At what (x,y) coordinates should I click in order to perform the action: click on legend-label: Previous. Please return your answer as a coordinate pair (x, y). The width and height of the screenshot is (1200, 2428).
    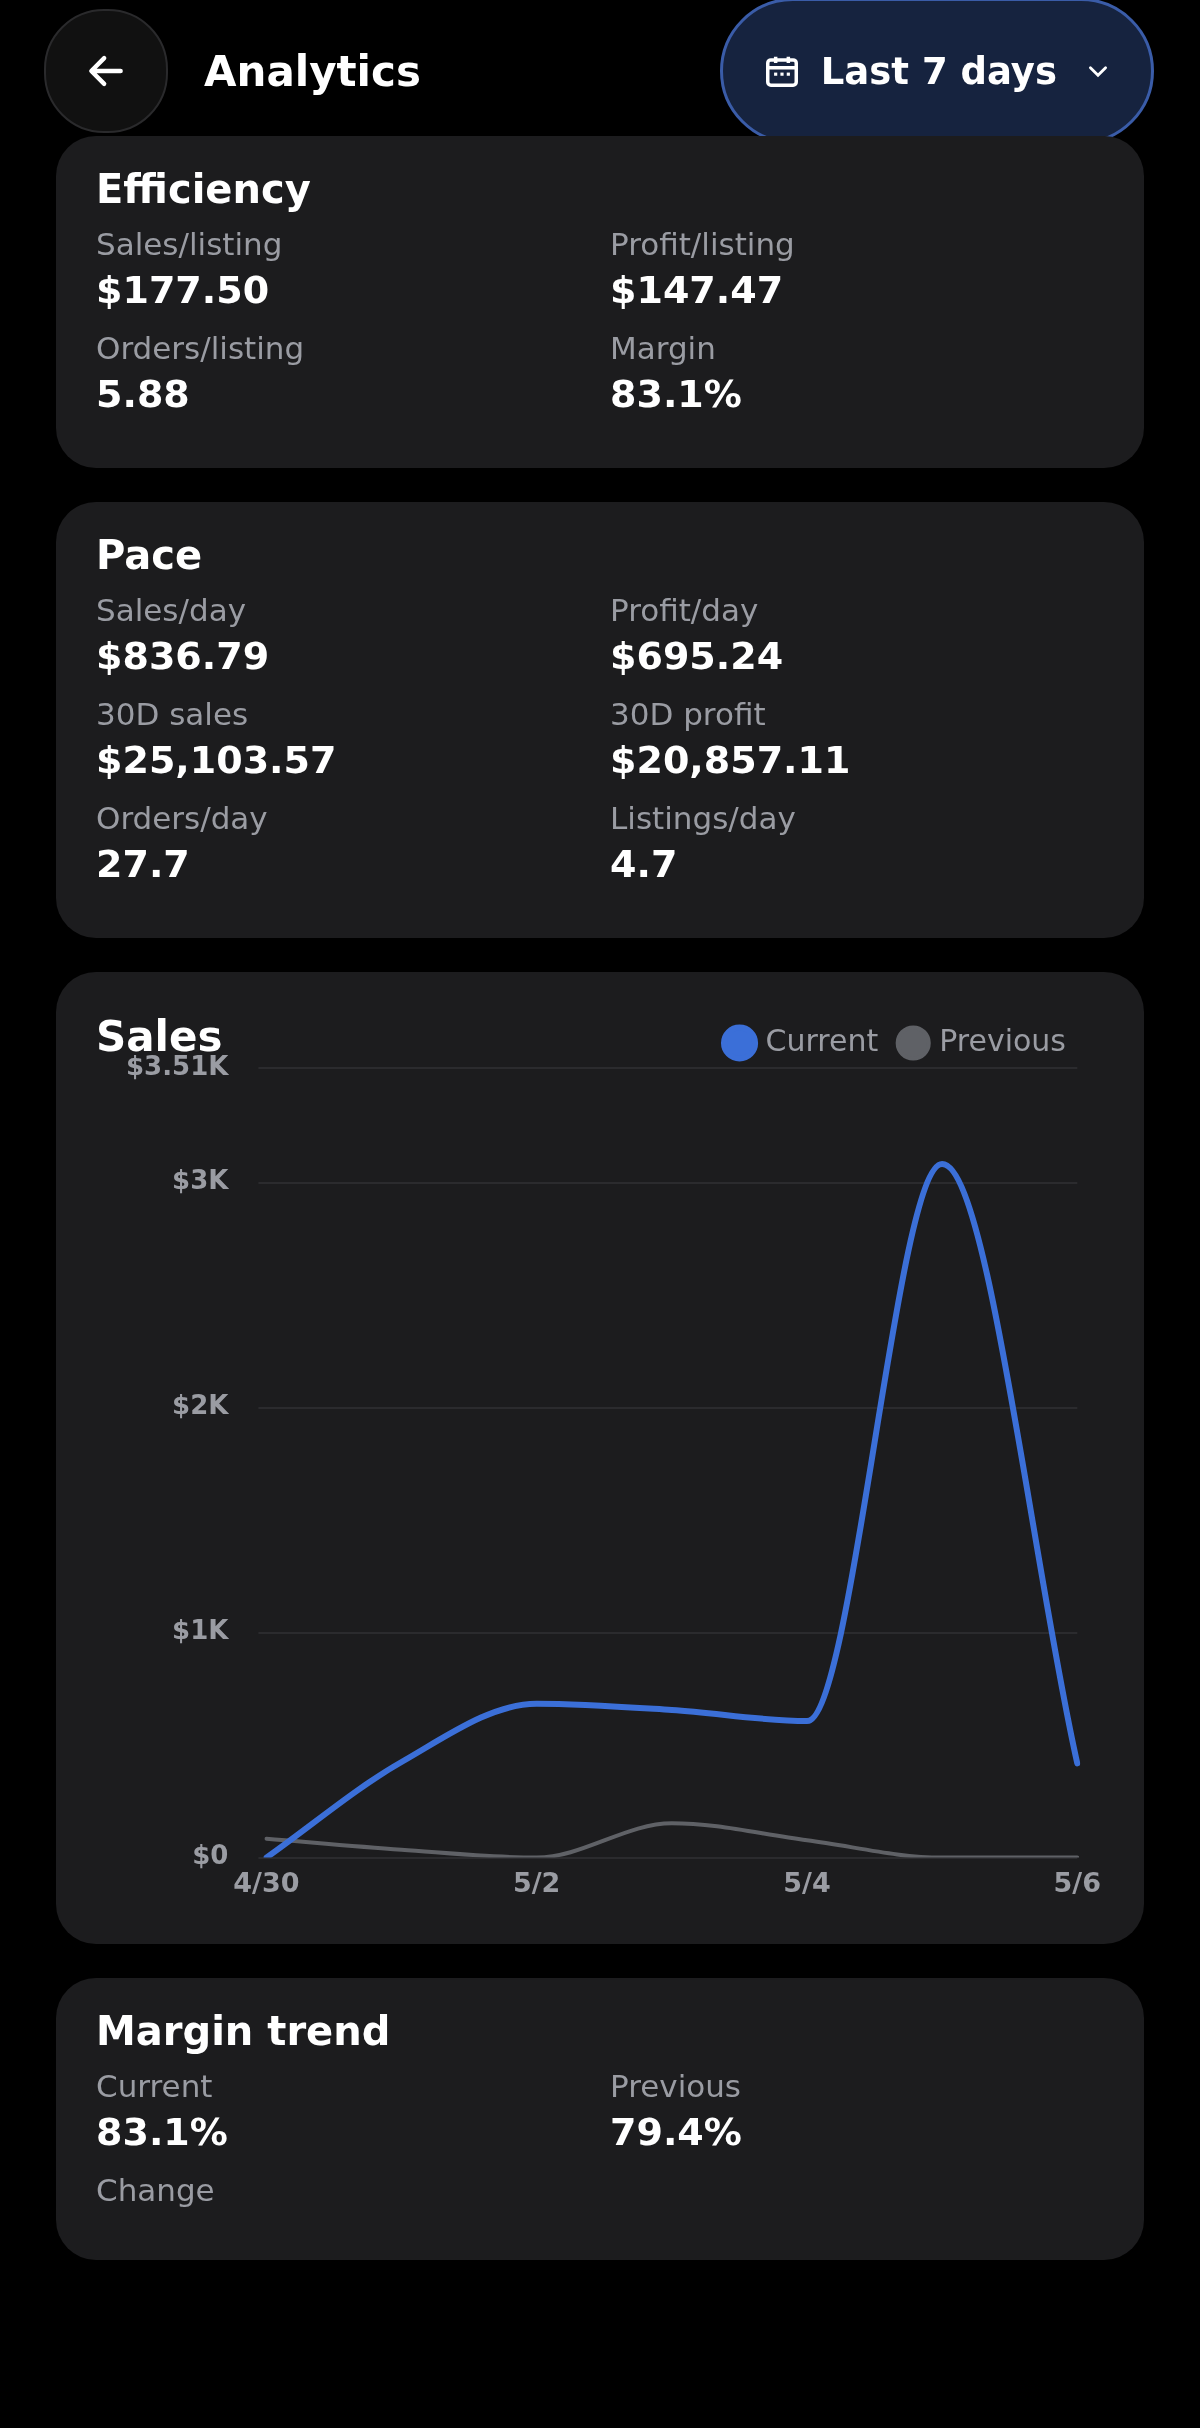
    Looking at the image, I should click on (1003, 1040).